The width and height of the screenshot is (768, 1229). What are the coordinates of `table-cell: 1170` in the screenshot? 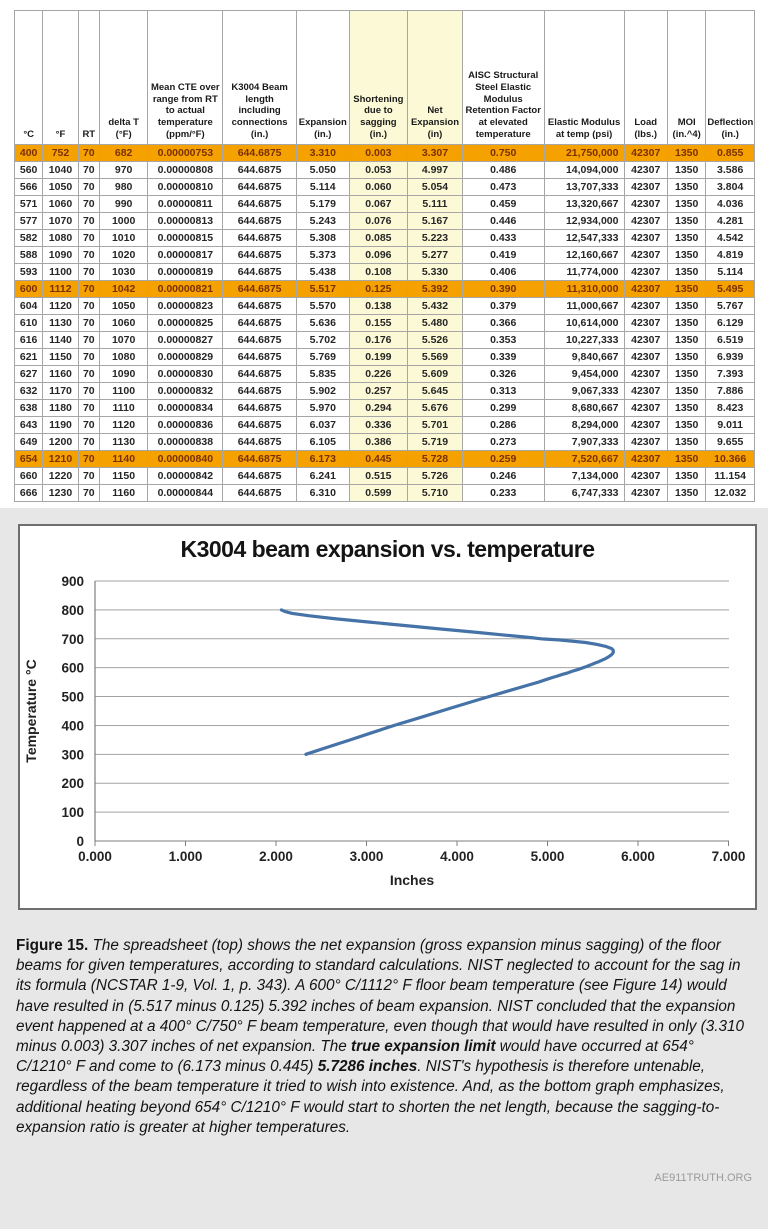 It's located at (60, 391).